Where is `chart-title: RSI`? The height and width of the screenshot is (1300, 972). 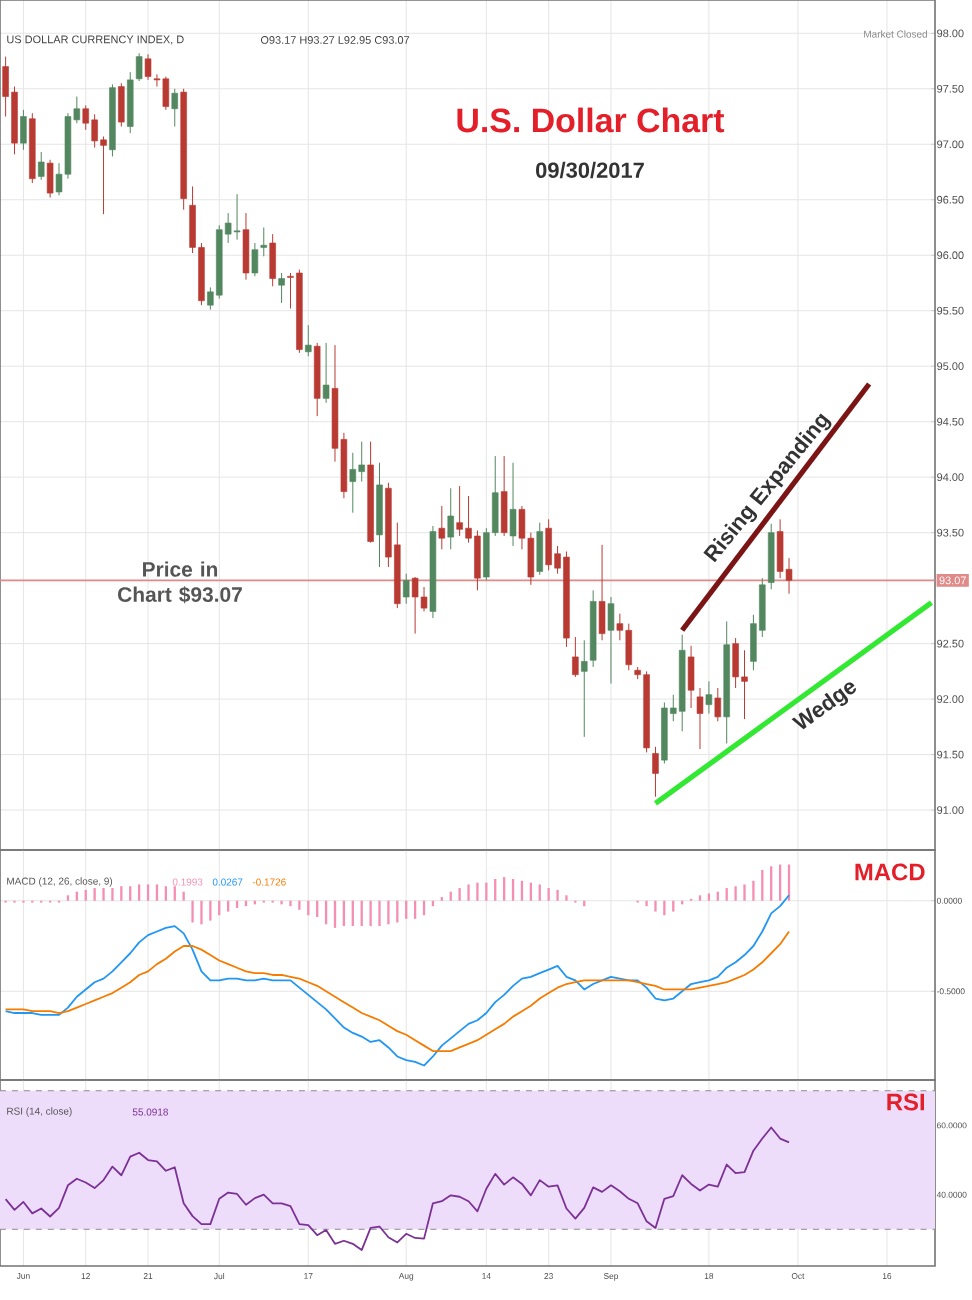 chart-title: RSI is located at coordinates (905, 1102).